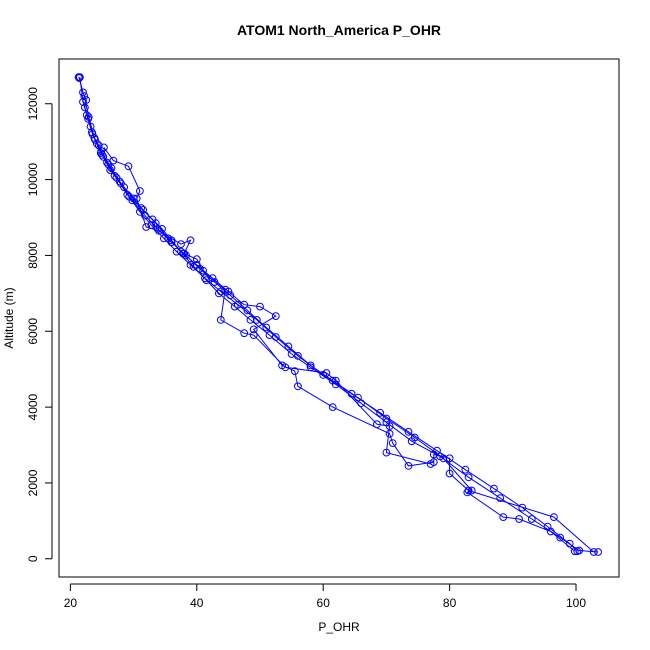  What do you see at coordinates (33, 104) in the screenshot?
I see `y-tick-label: 12000` at bounding box center [33, 104].